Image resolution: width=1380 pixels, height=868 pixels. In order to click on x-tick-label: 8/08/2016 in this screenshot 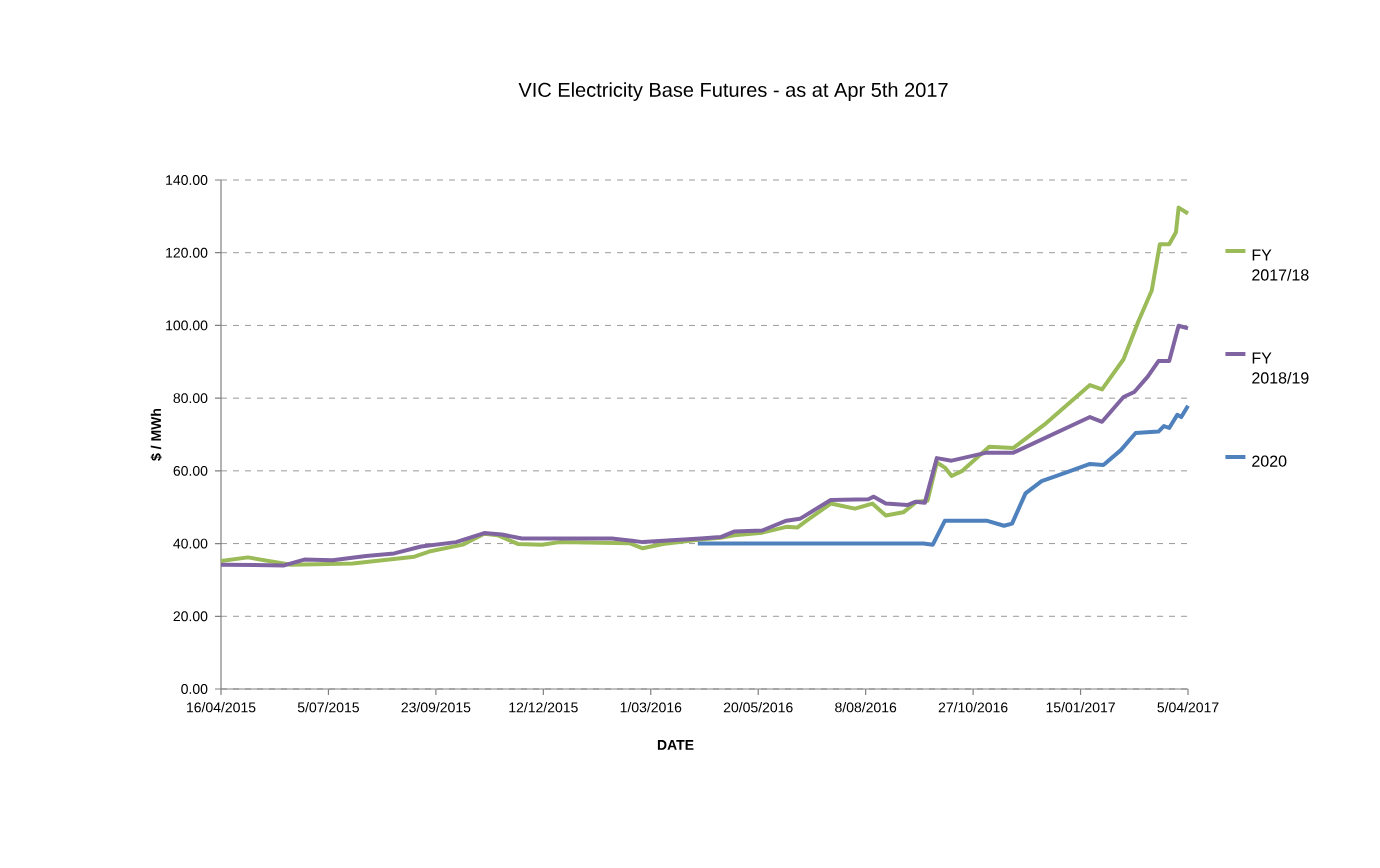, I will do `click(866, 707)`.